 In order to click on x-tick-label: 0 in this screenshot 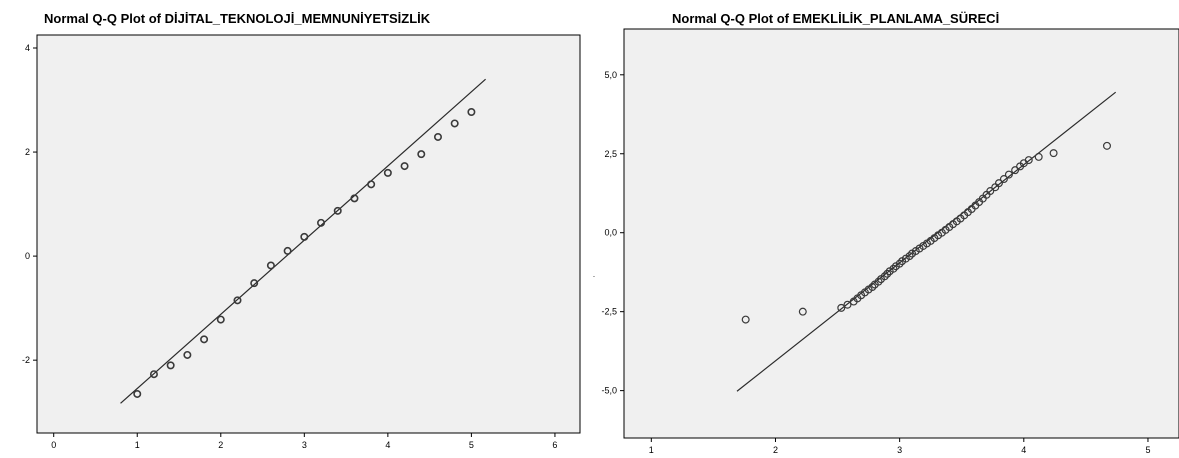, I will do `click(53, 445)`.